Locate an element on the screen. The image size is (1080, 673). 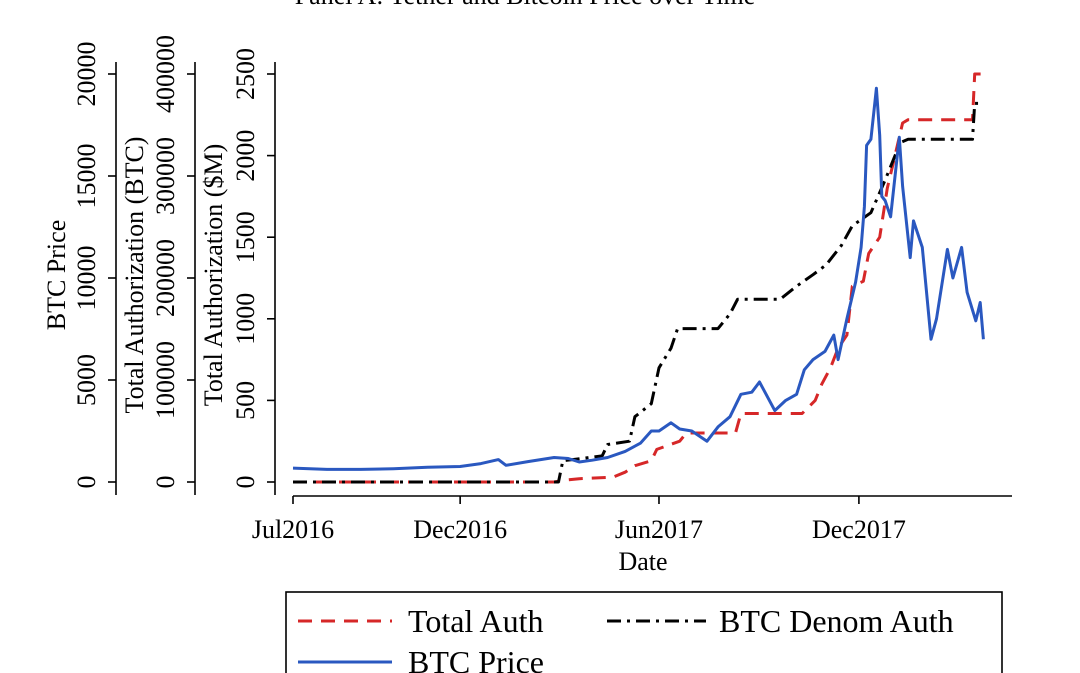
legend: Total Auth BTC Denom Auth BTC Price is located at coordinates (644, 632).